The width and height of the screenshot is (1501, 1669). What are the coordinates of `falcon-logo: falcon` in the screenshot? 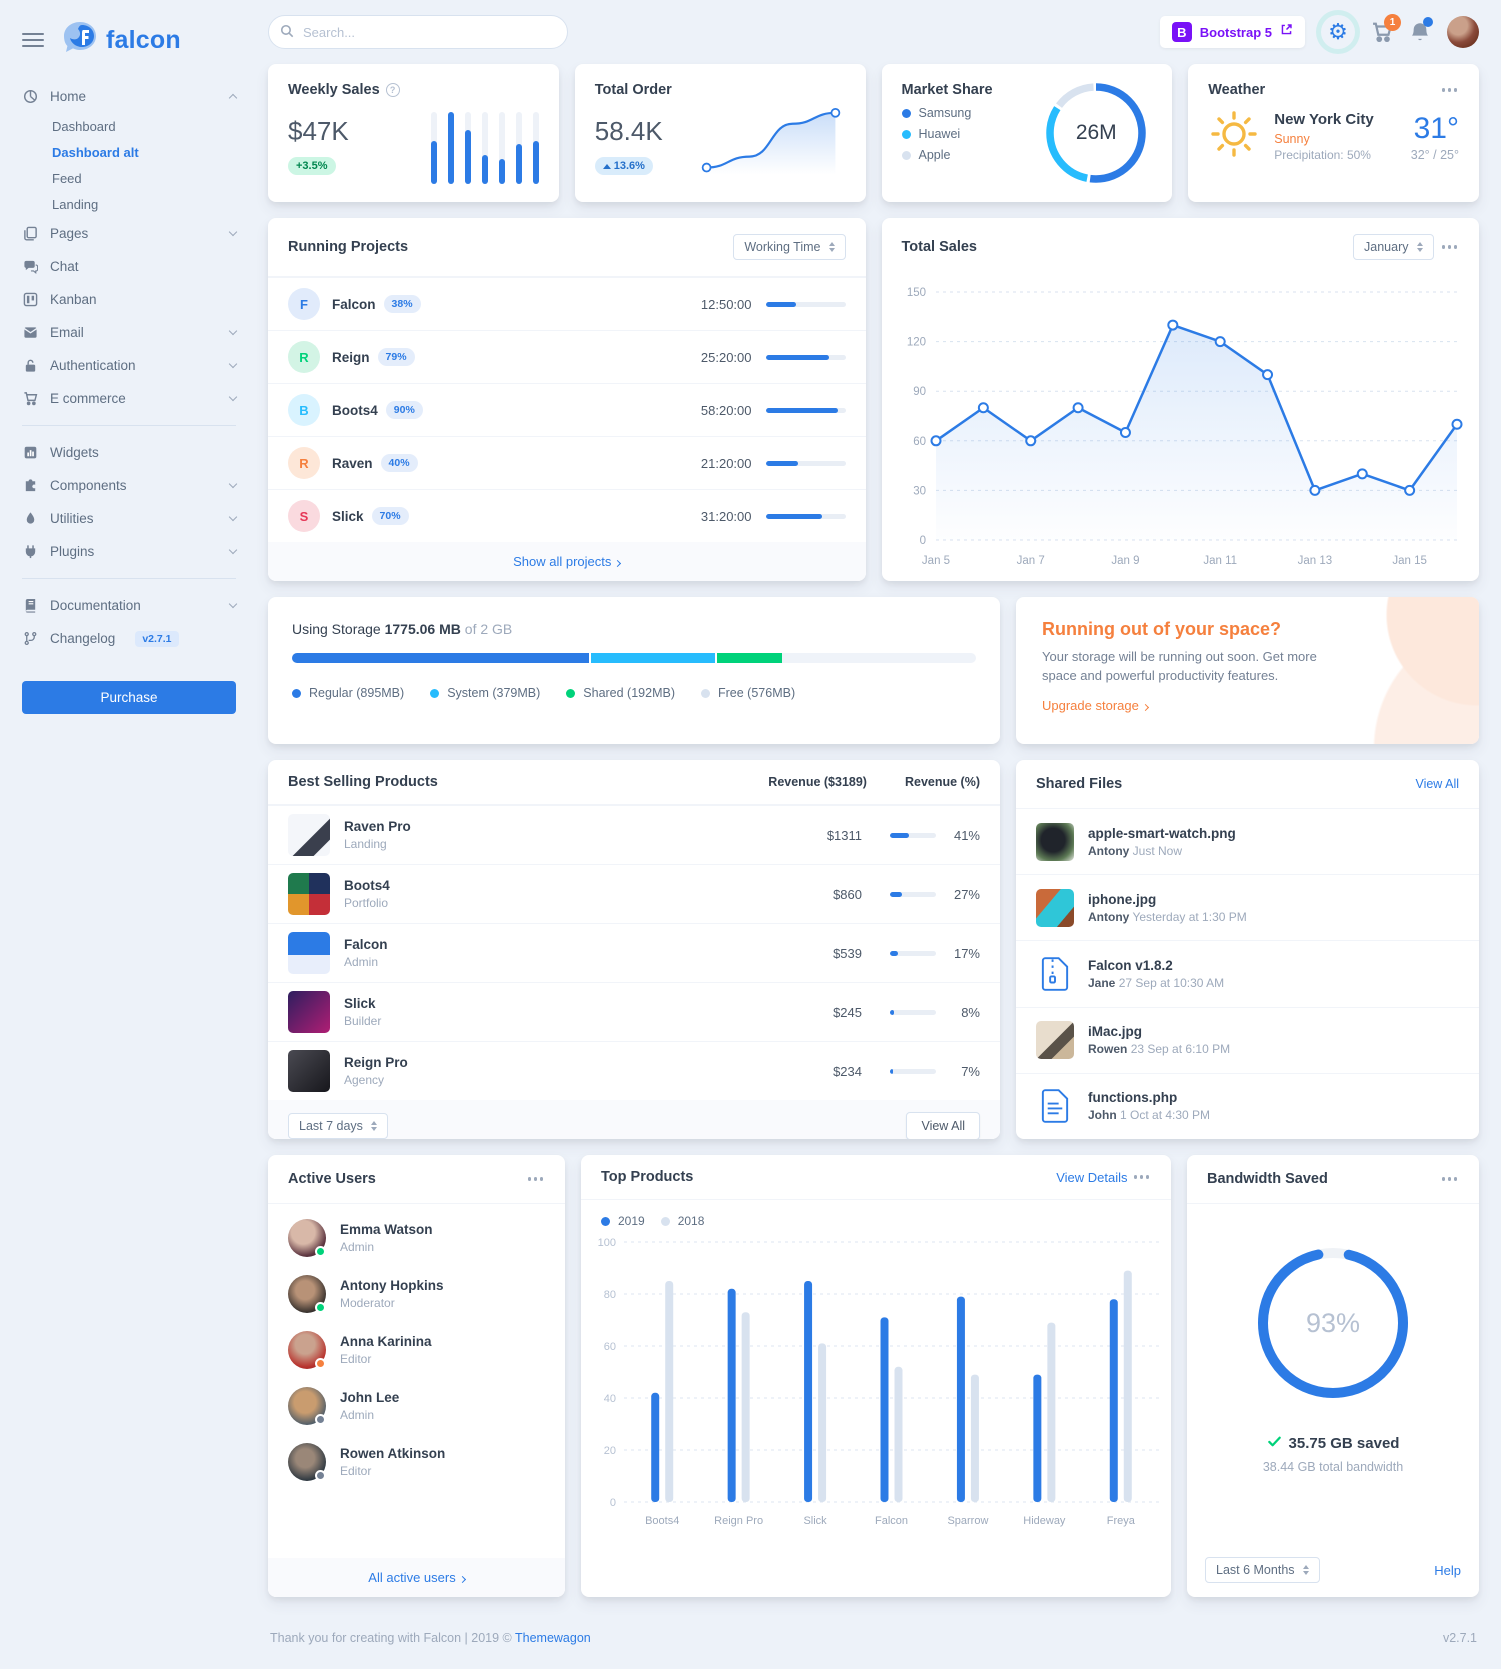 It's located at (121, 40).